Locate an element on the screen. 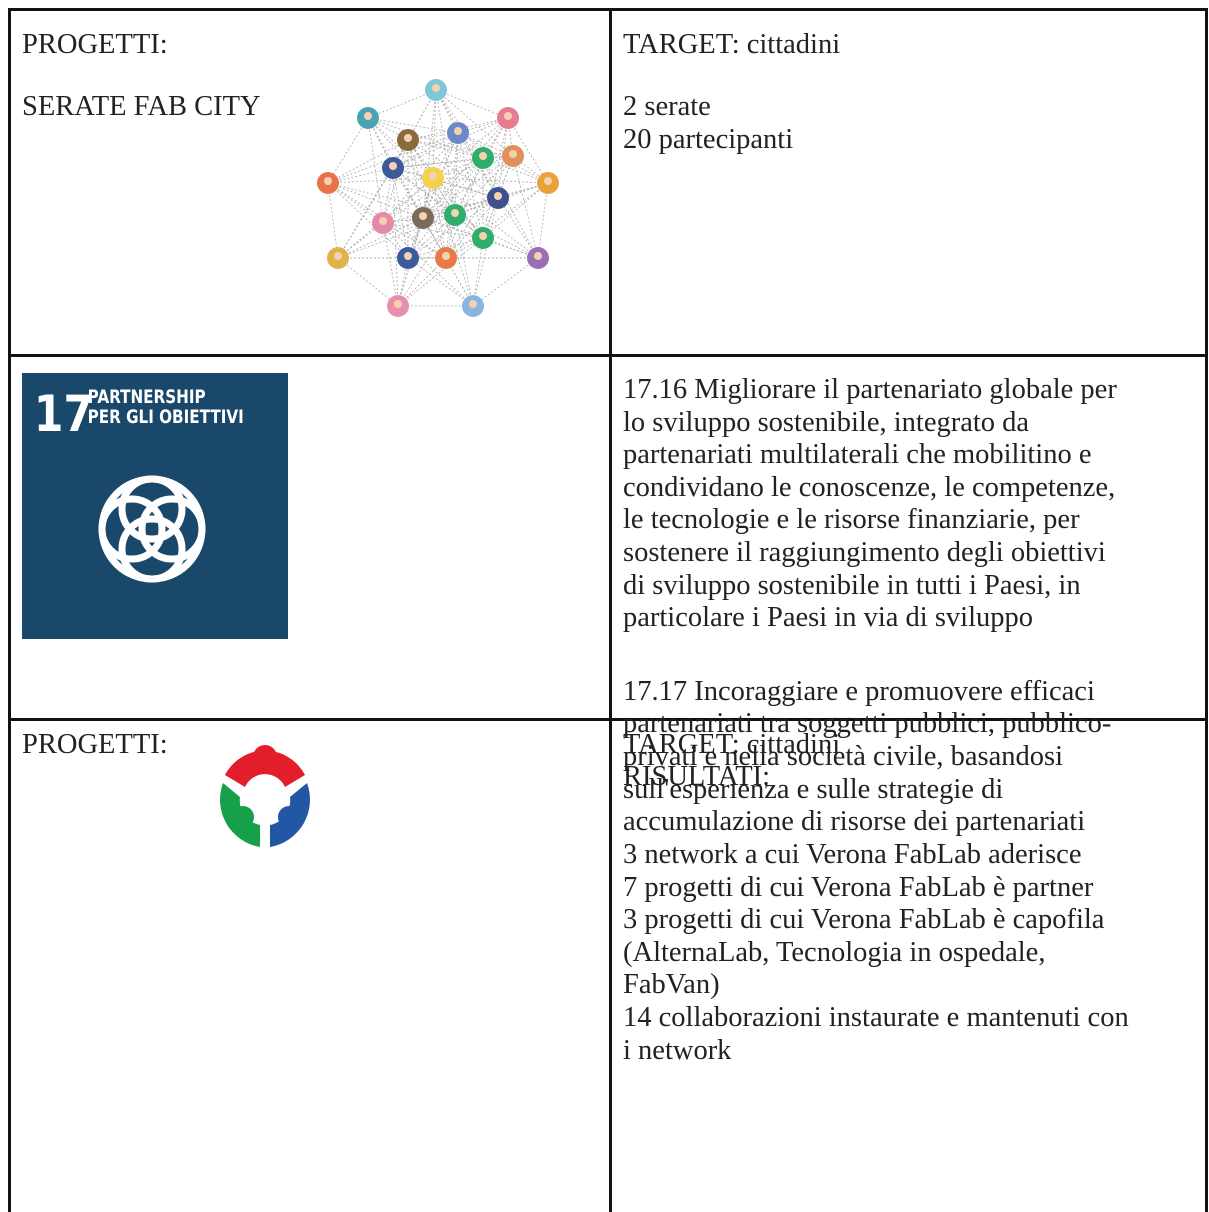 The height and width of the screenshot is (1212, 1209). text-line: (AlternaLab, Tecnologia in ospedale, is located at coordinates (834, 952).